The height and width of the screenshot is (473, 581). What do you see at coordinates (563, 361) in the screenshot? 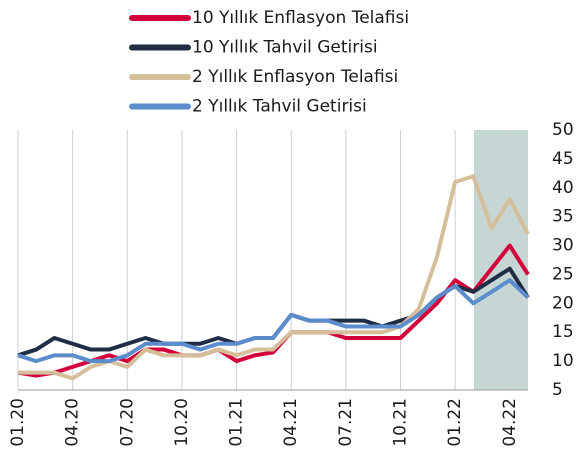
I see `y-tick-label: 10` at bounding box center [563, 361].